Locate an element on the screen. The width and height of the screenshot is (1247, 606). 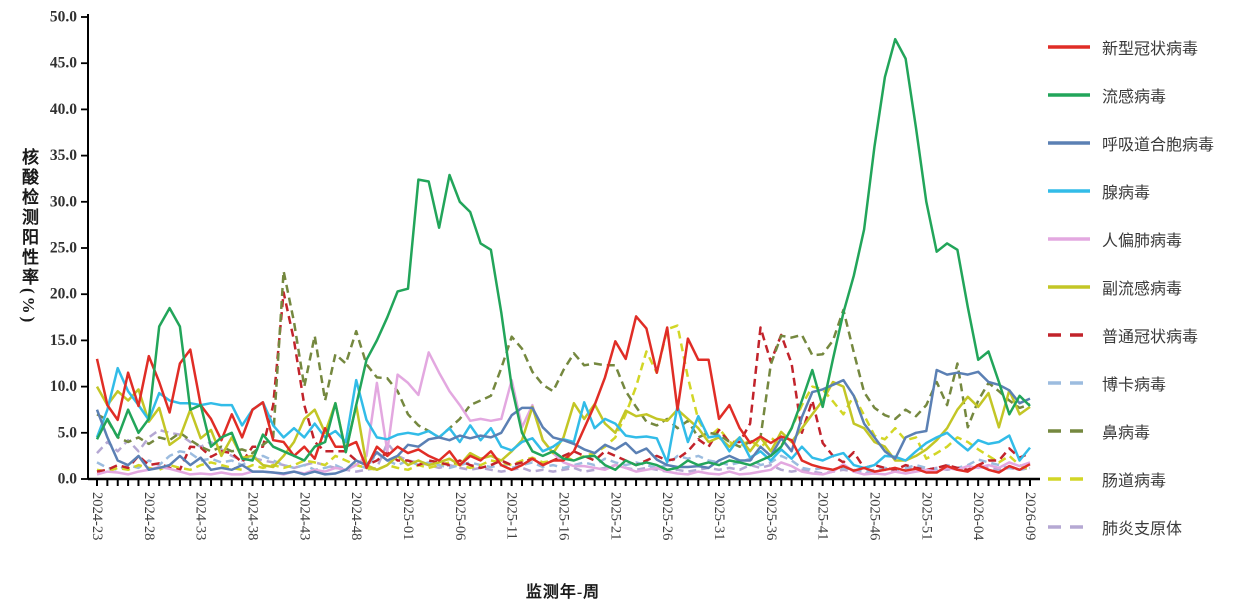
legend-label: 人偏肺病毒 is located at coordinates (1142, 241).